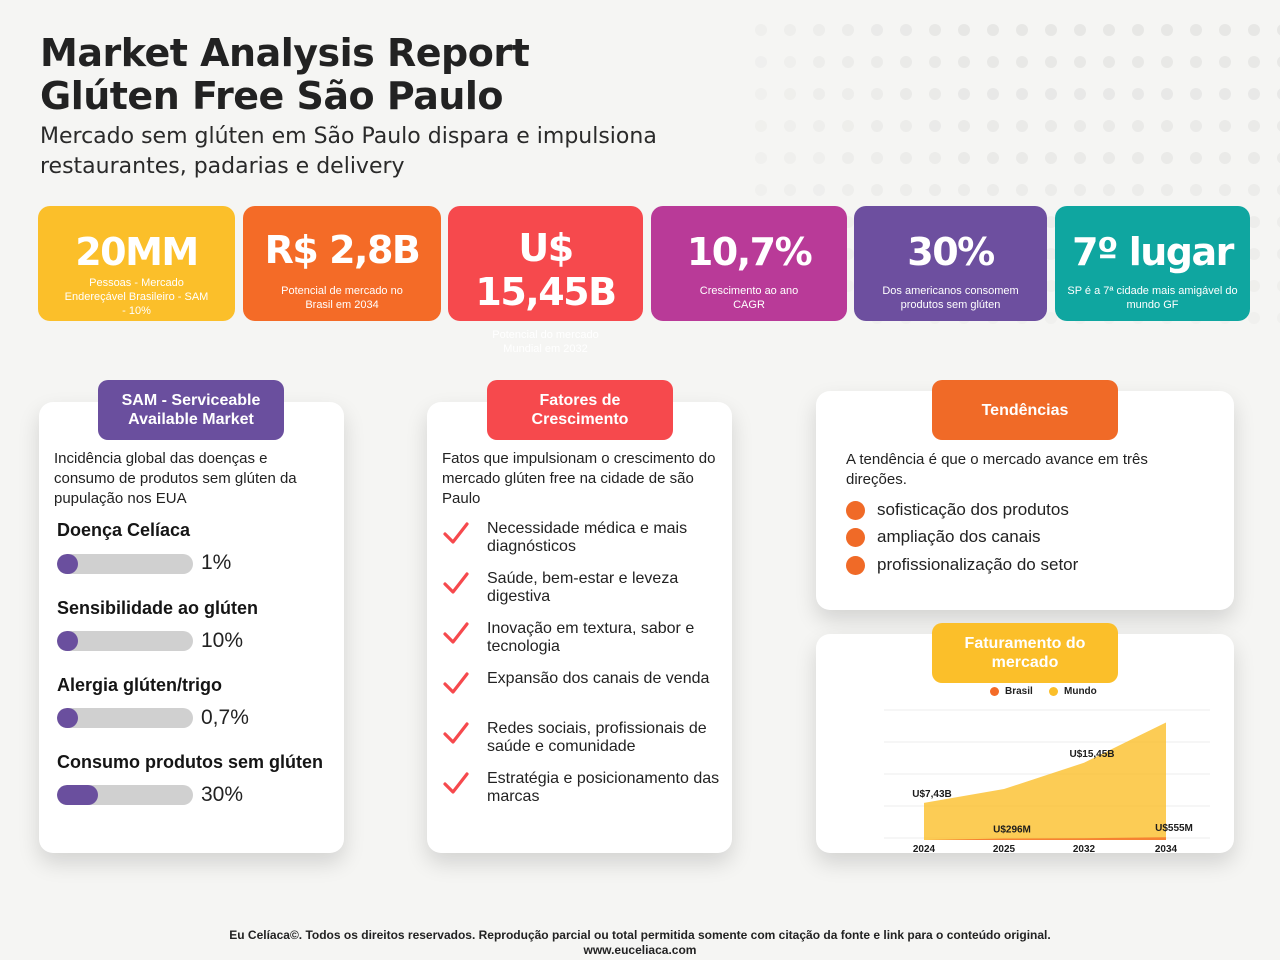 This screenshot has width=1280, height=960. Describe the element at coordinates (978, 564) in the screenshot. I see `trend-text: profissionalização do setor` at that location.